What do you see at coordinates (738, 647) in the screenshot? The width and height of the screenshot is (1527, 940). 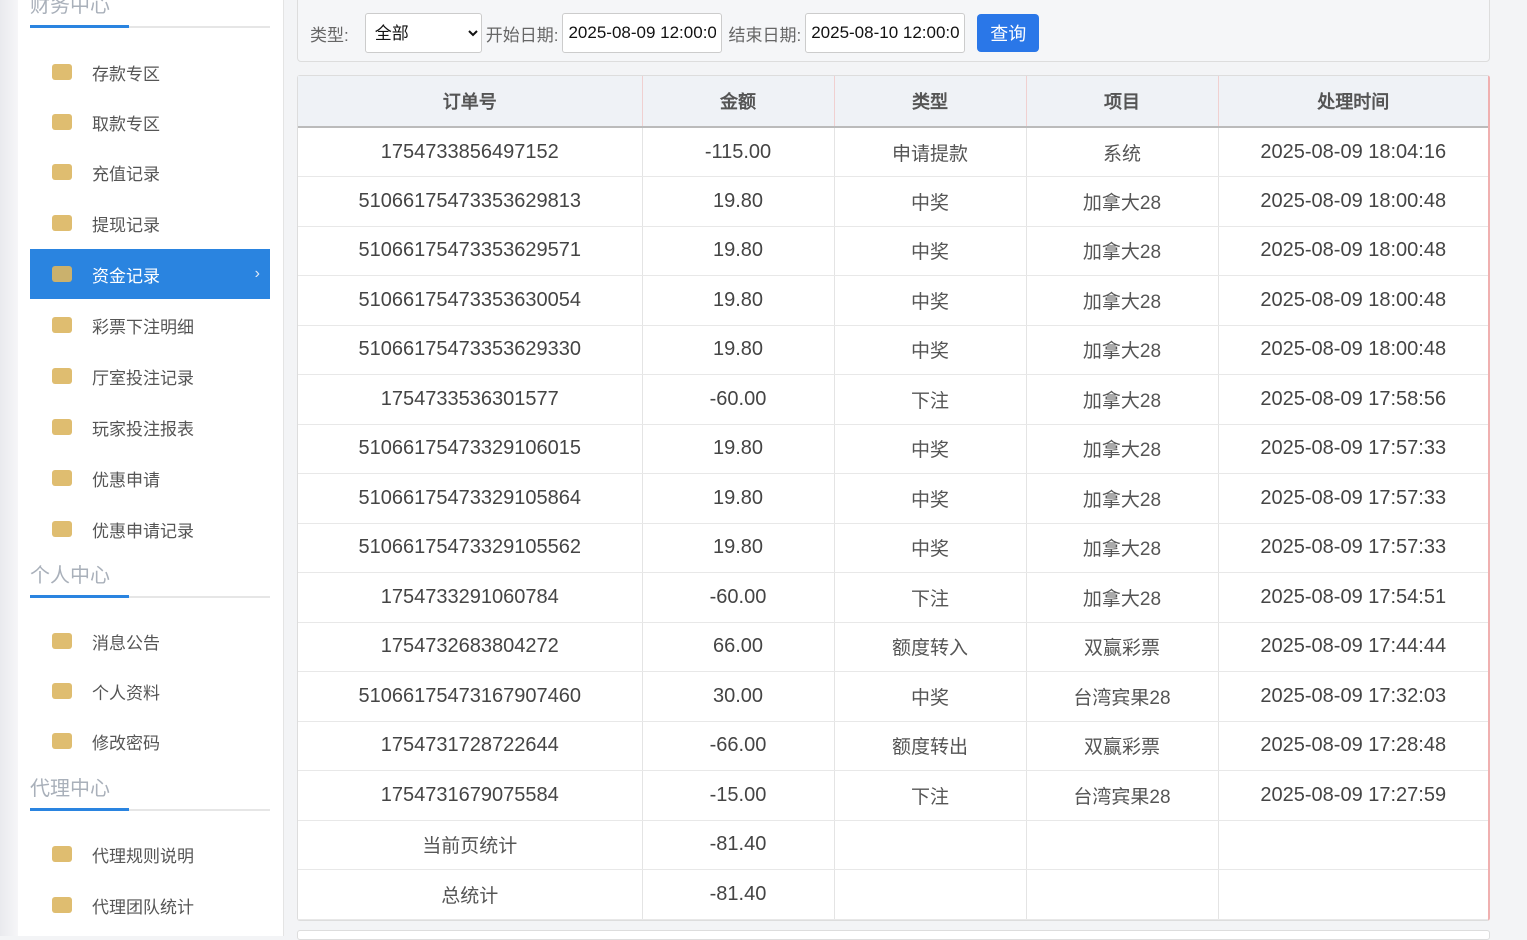 I see `table-cell: 66.00` at bounding box center [738, 647].